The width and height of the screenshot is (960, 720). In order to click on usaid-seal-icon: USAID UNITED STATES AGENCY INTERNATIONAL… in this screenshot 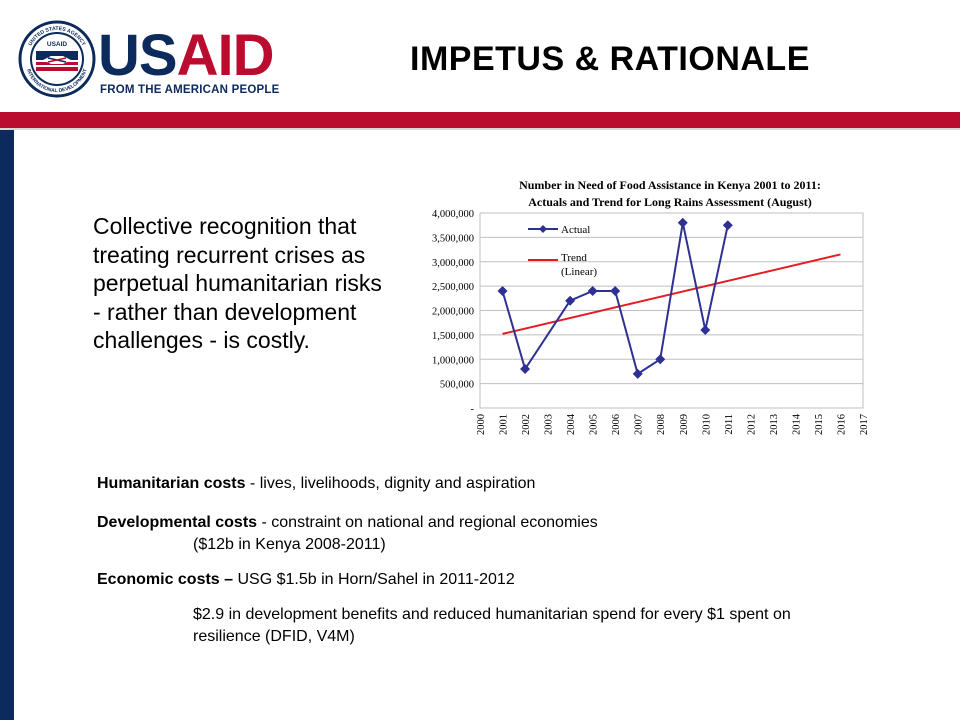, I will do `click(57, 59)`.